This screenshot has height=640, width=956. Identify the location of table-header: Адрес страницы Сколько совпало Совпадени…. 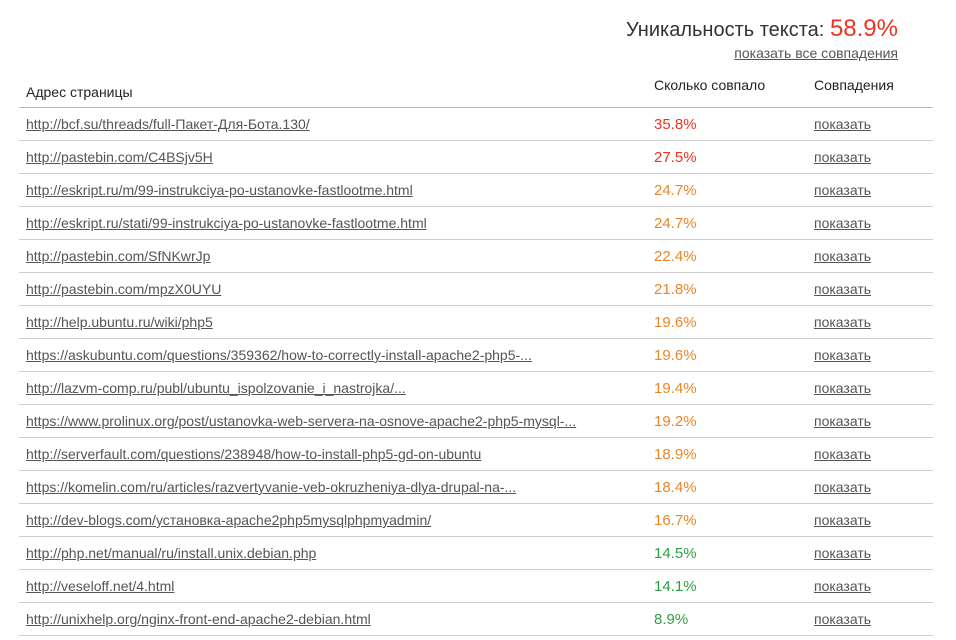
(476, 90).